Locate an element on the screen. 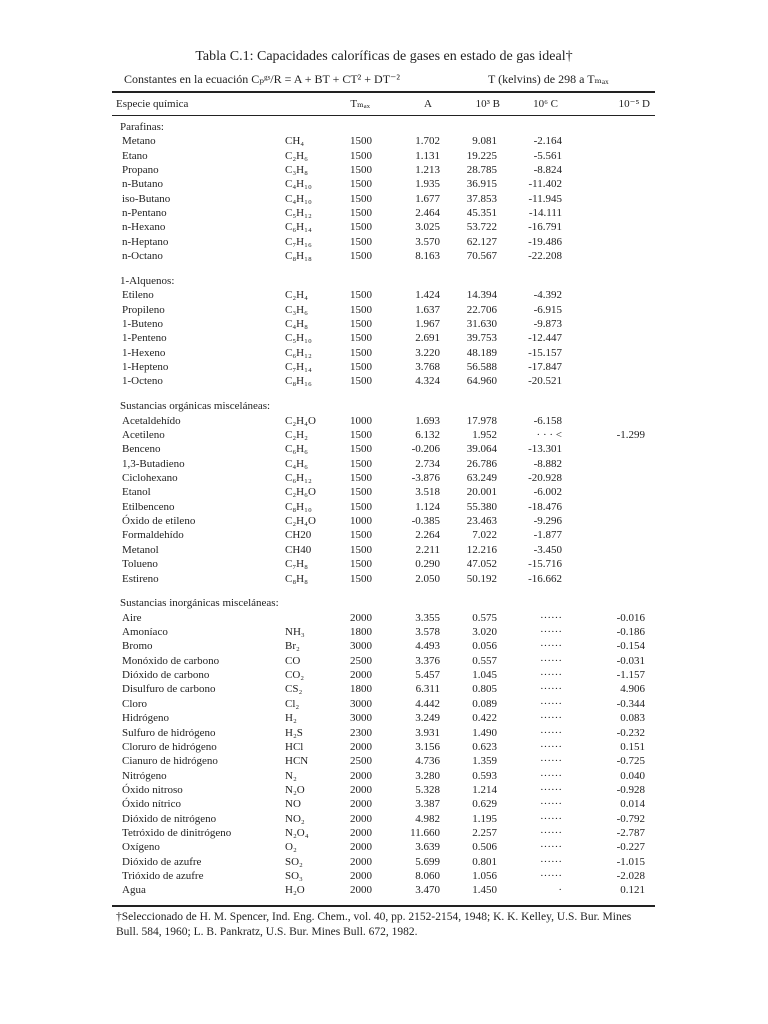 This screenshot has height=1024, width=768. cell-d: -2.028 is located at coordinates (630, 876).